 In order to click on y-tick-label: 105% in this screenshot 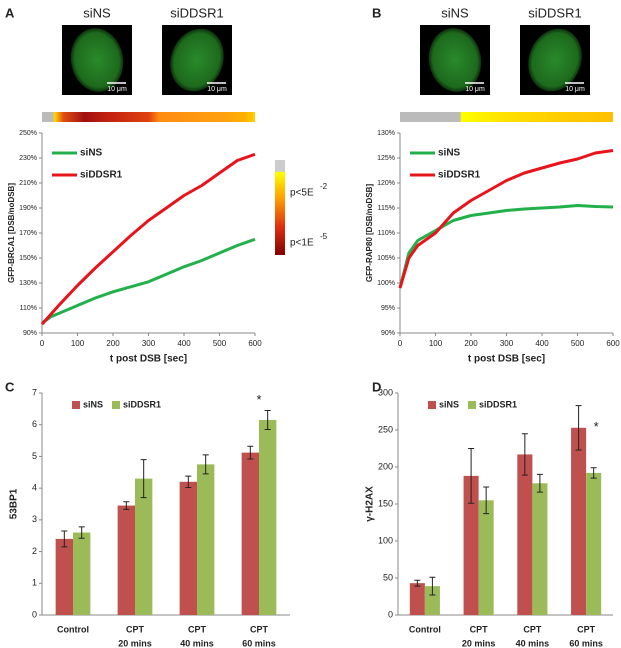, I will do `click(386, 258)`.